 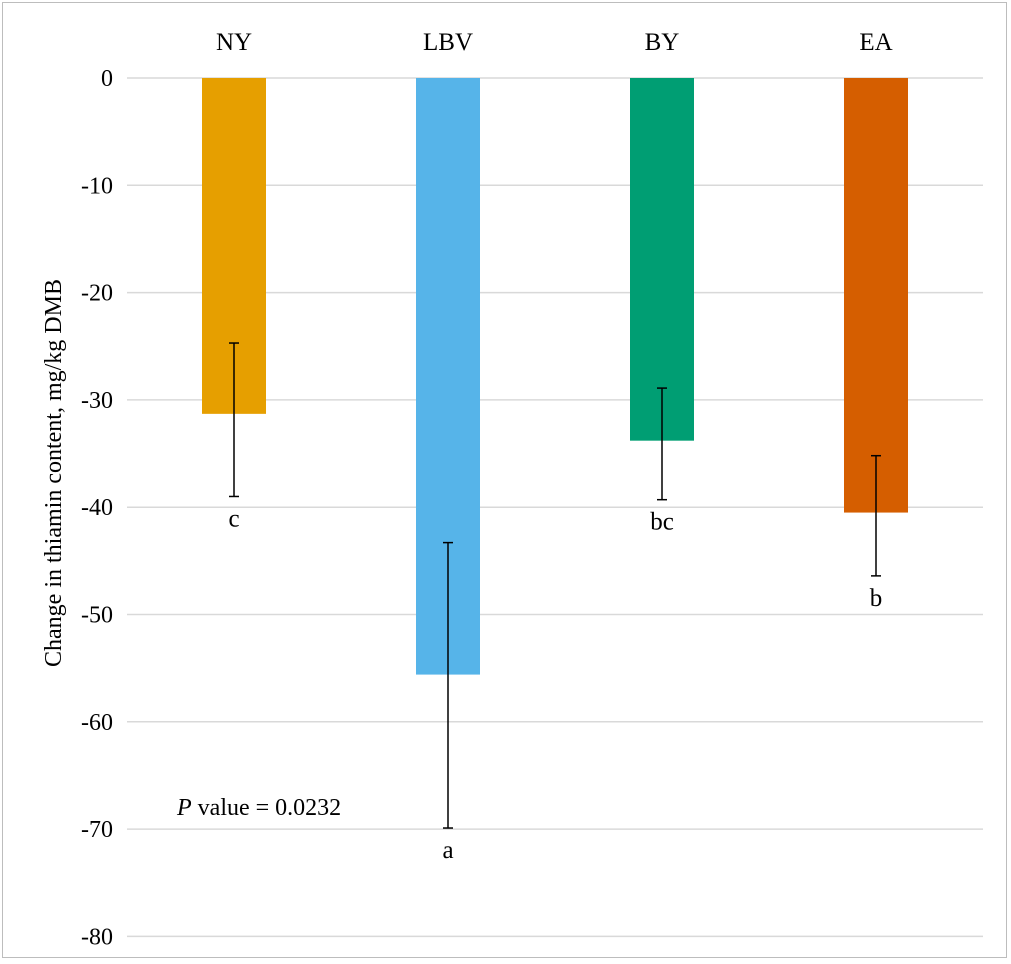 I want to click on significance-letter-ea: b, so click(x=876, y=598).